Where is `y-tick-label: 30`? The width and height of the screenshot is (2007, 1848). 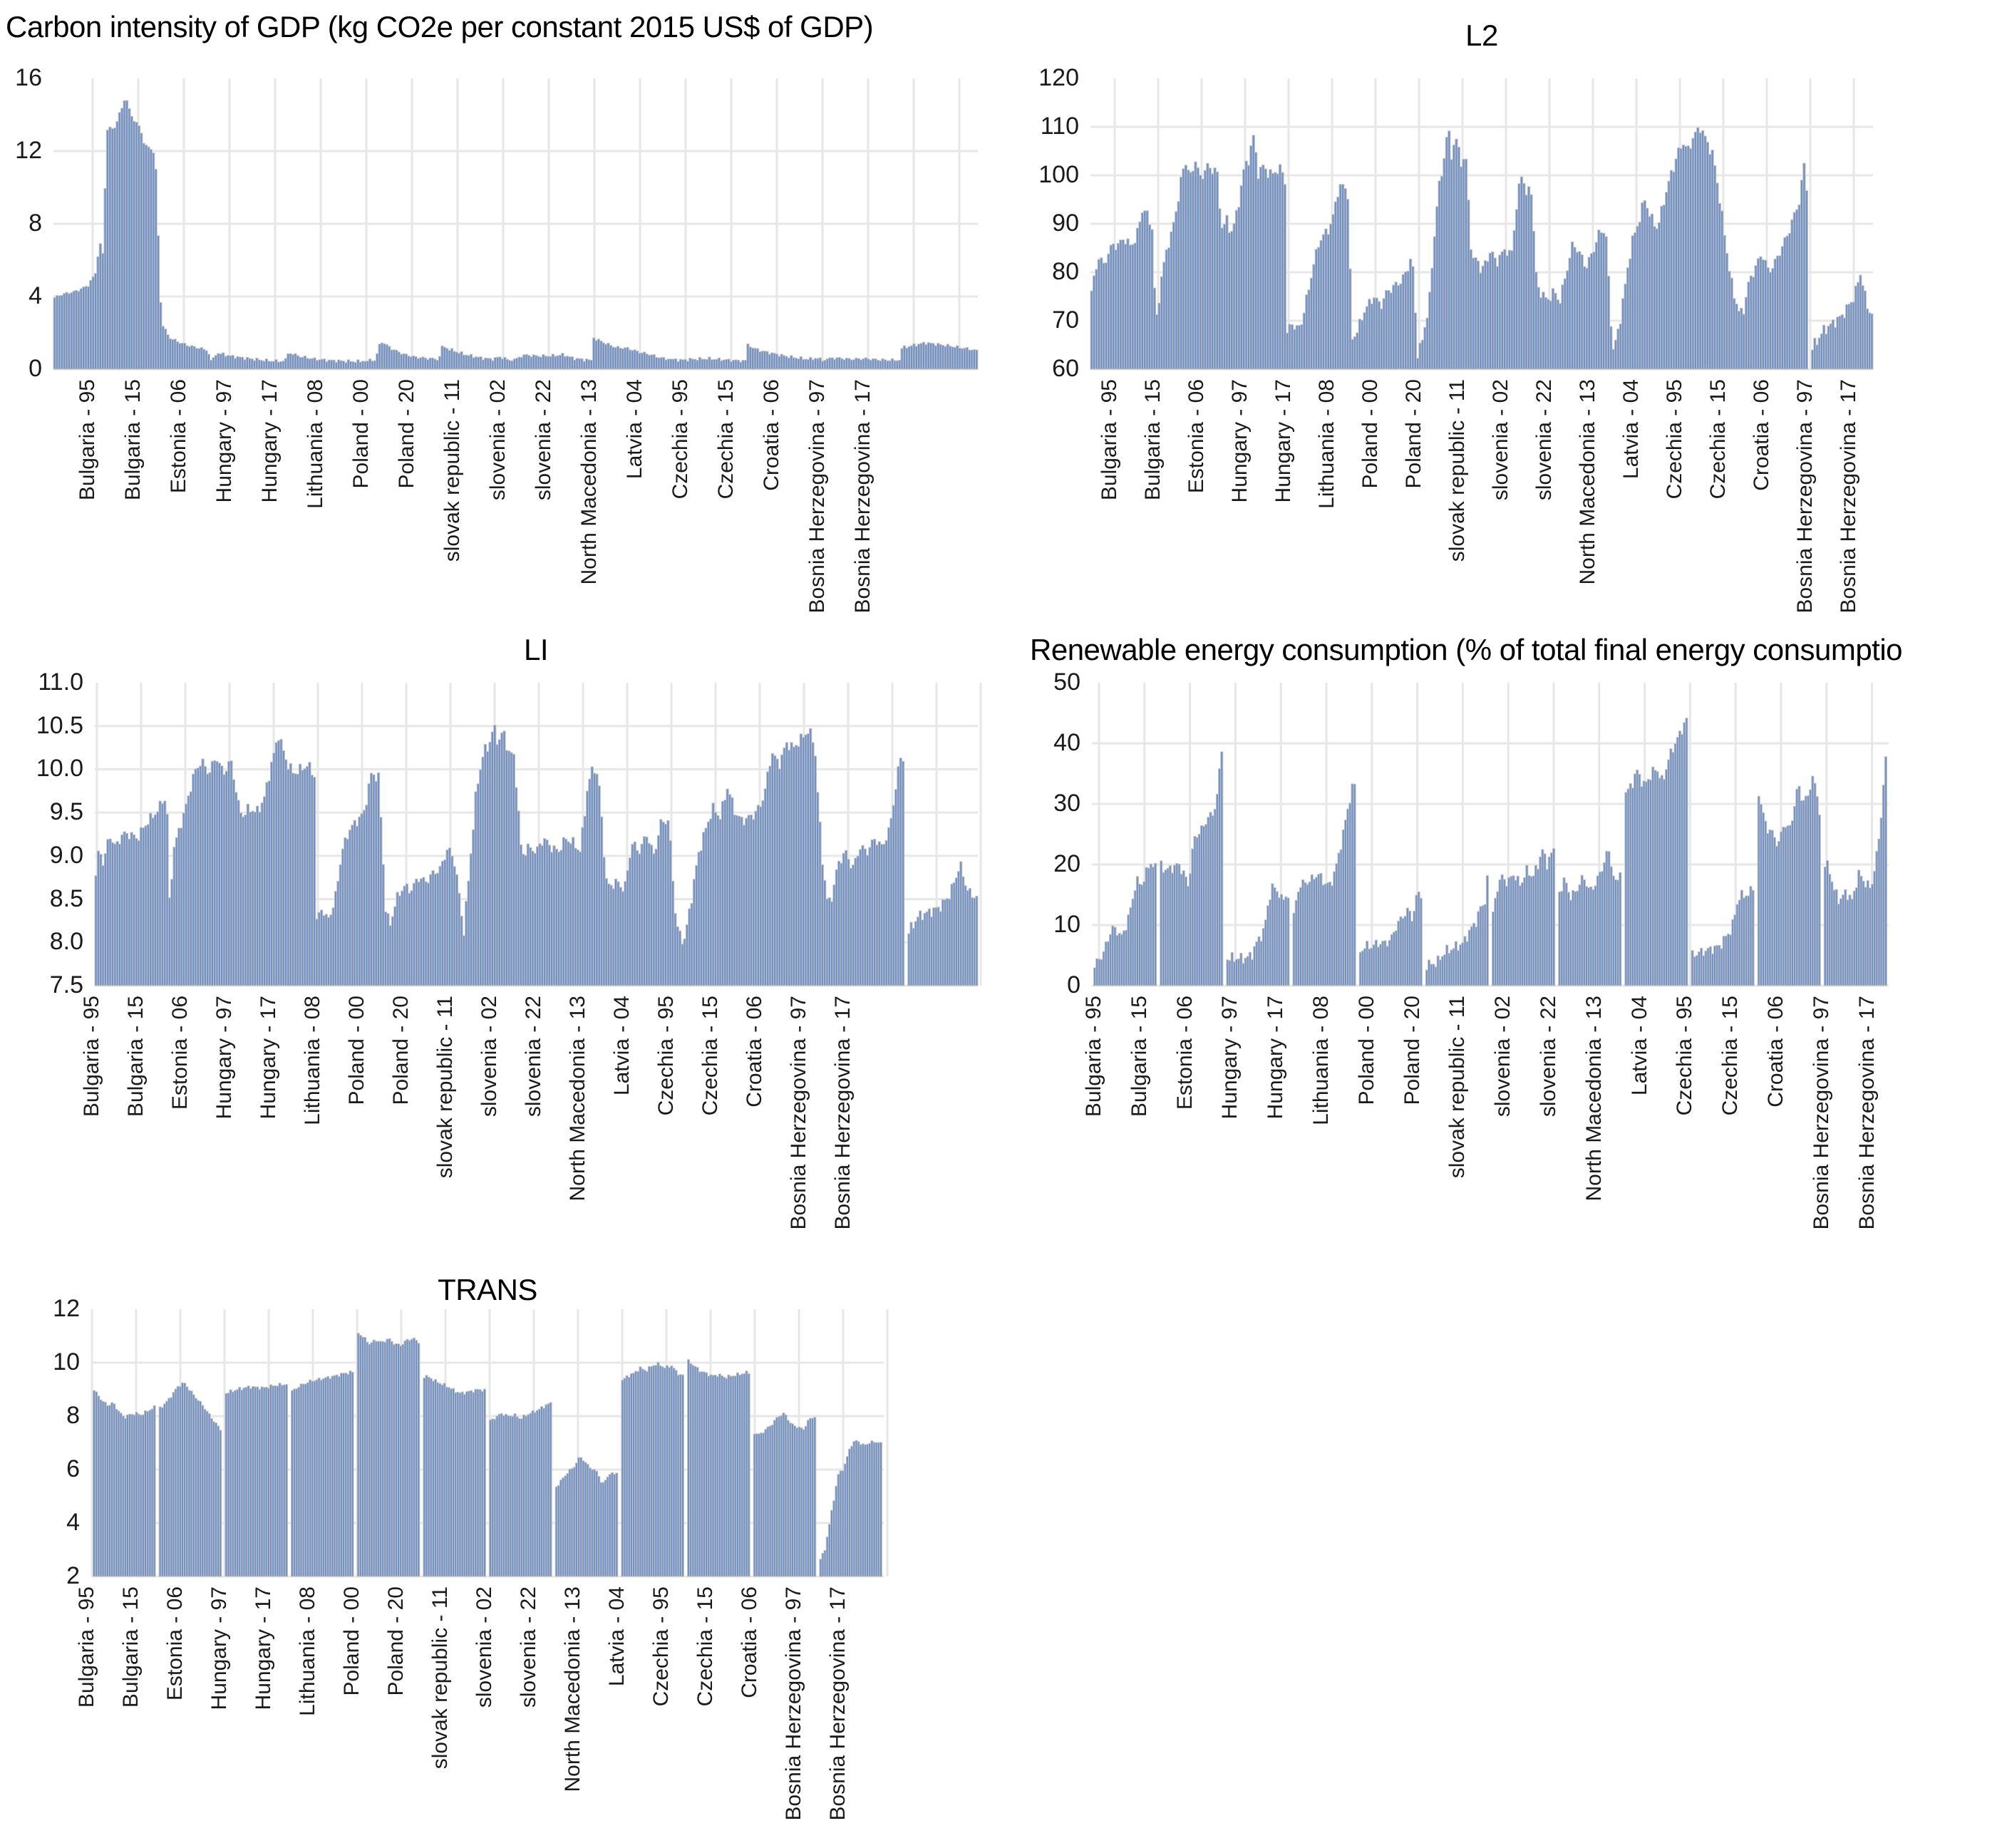 y-tick-label: 30 is located at coordinates (1067, 803).